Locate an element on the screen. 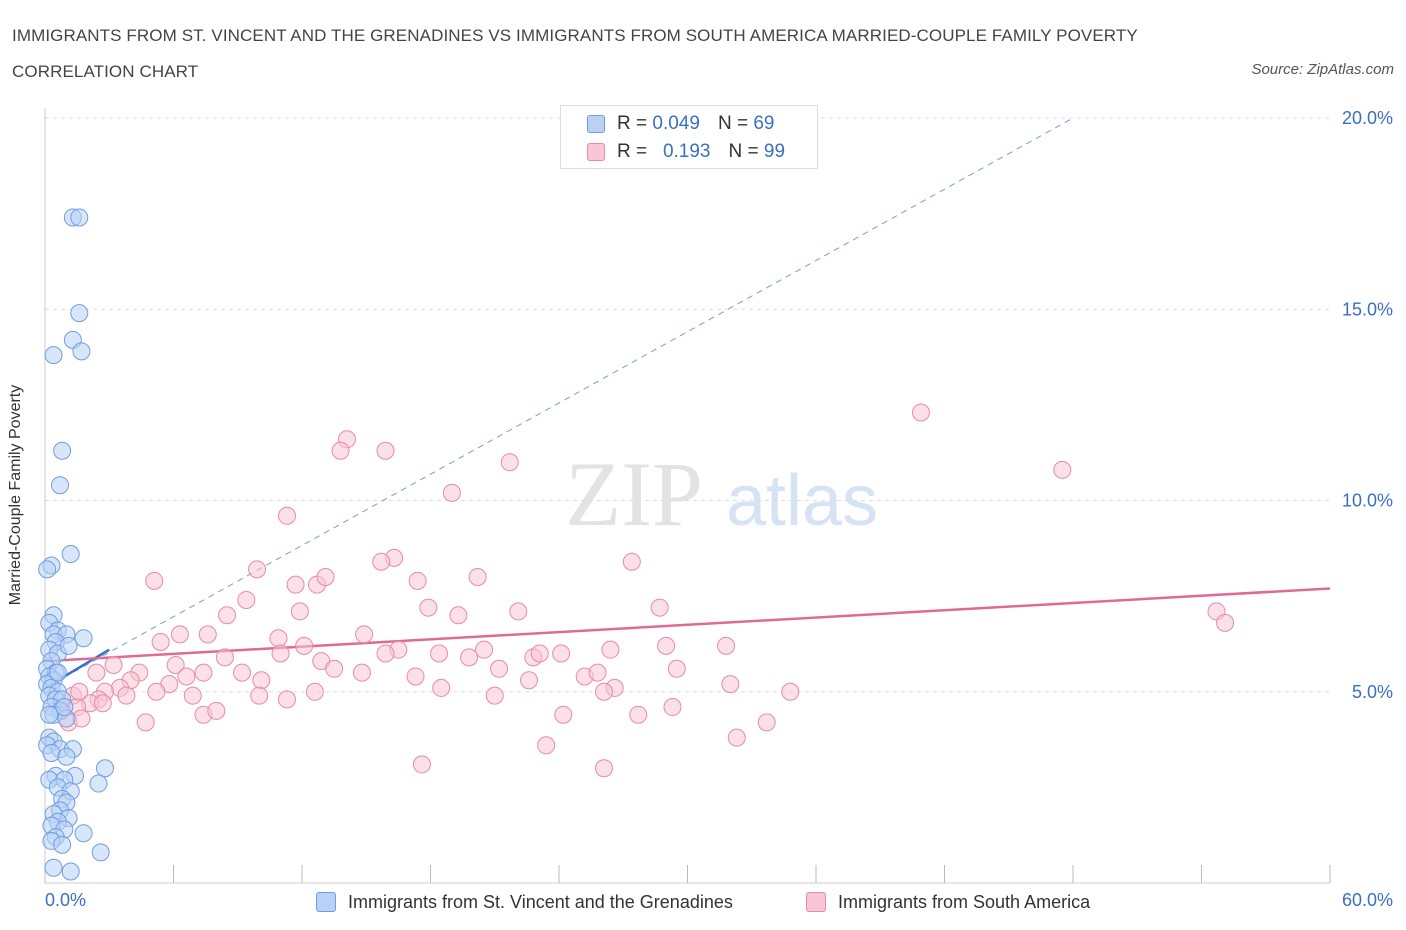 The width and height of the screenshot is (1406, 930). y-tick-label: 5.0% is located at coordinates (1372, 692).